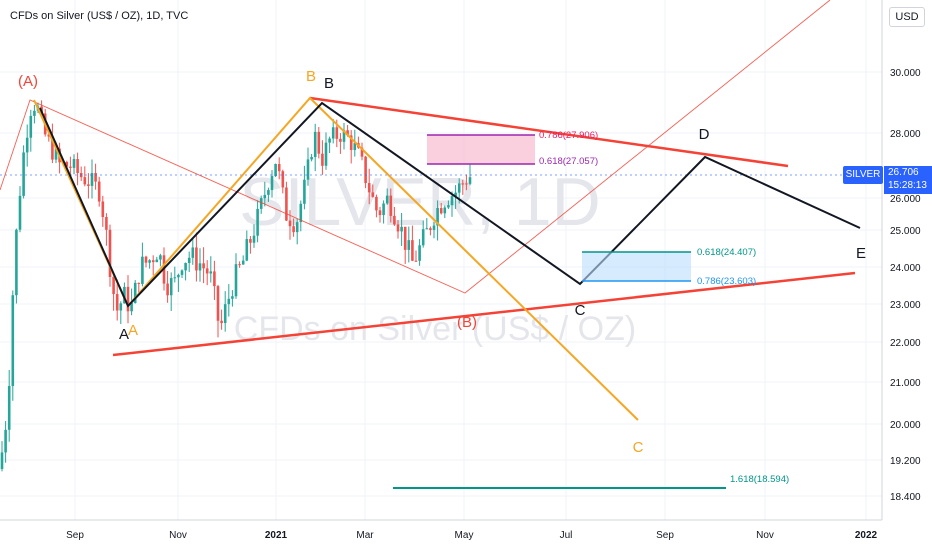 The image size is (932, 550). What do you see at coordinates (905, 425) in the screenshot?
I see `price-tick-label: 20.000` at bounding box center [905, 425].